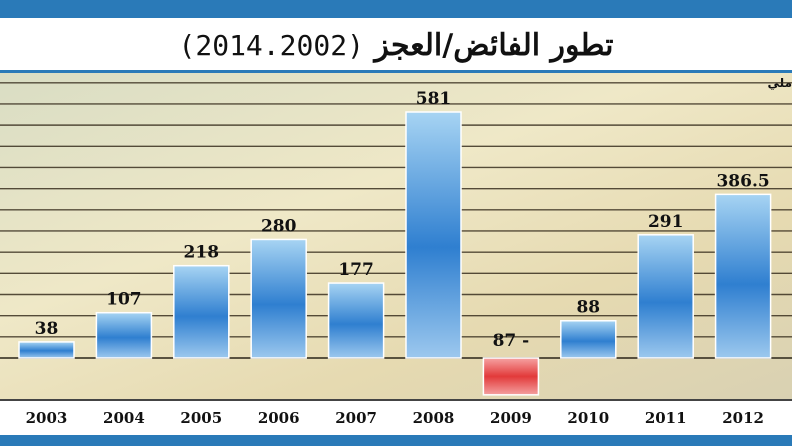  I want to click on bar-2006, so click(278, 298).